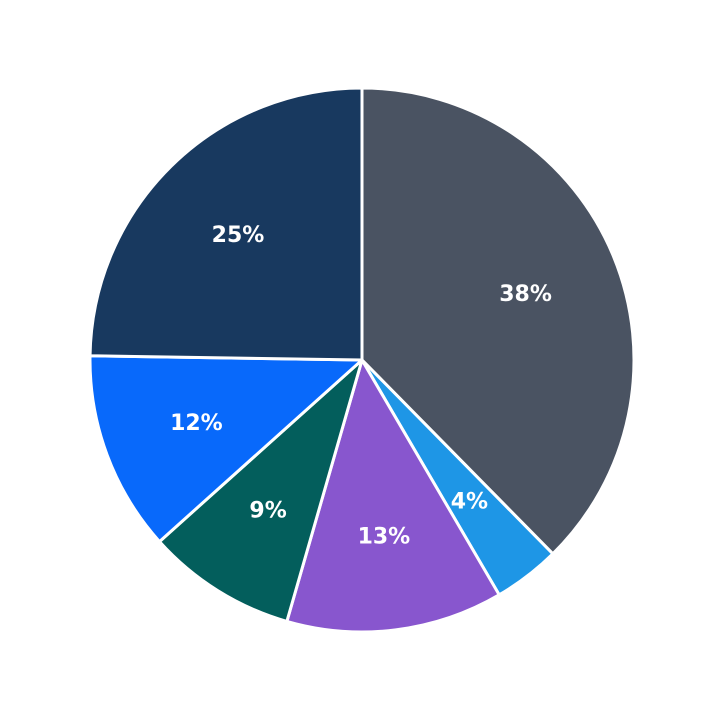 The image size is (723, 723). What do you see at coordinates (525, 294) in the screenshot?
I see `pie-slice-label-0: 38%` at bounding box center [525, 294].